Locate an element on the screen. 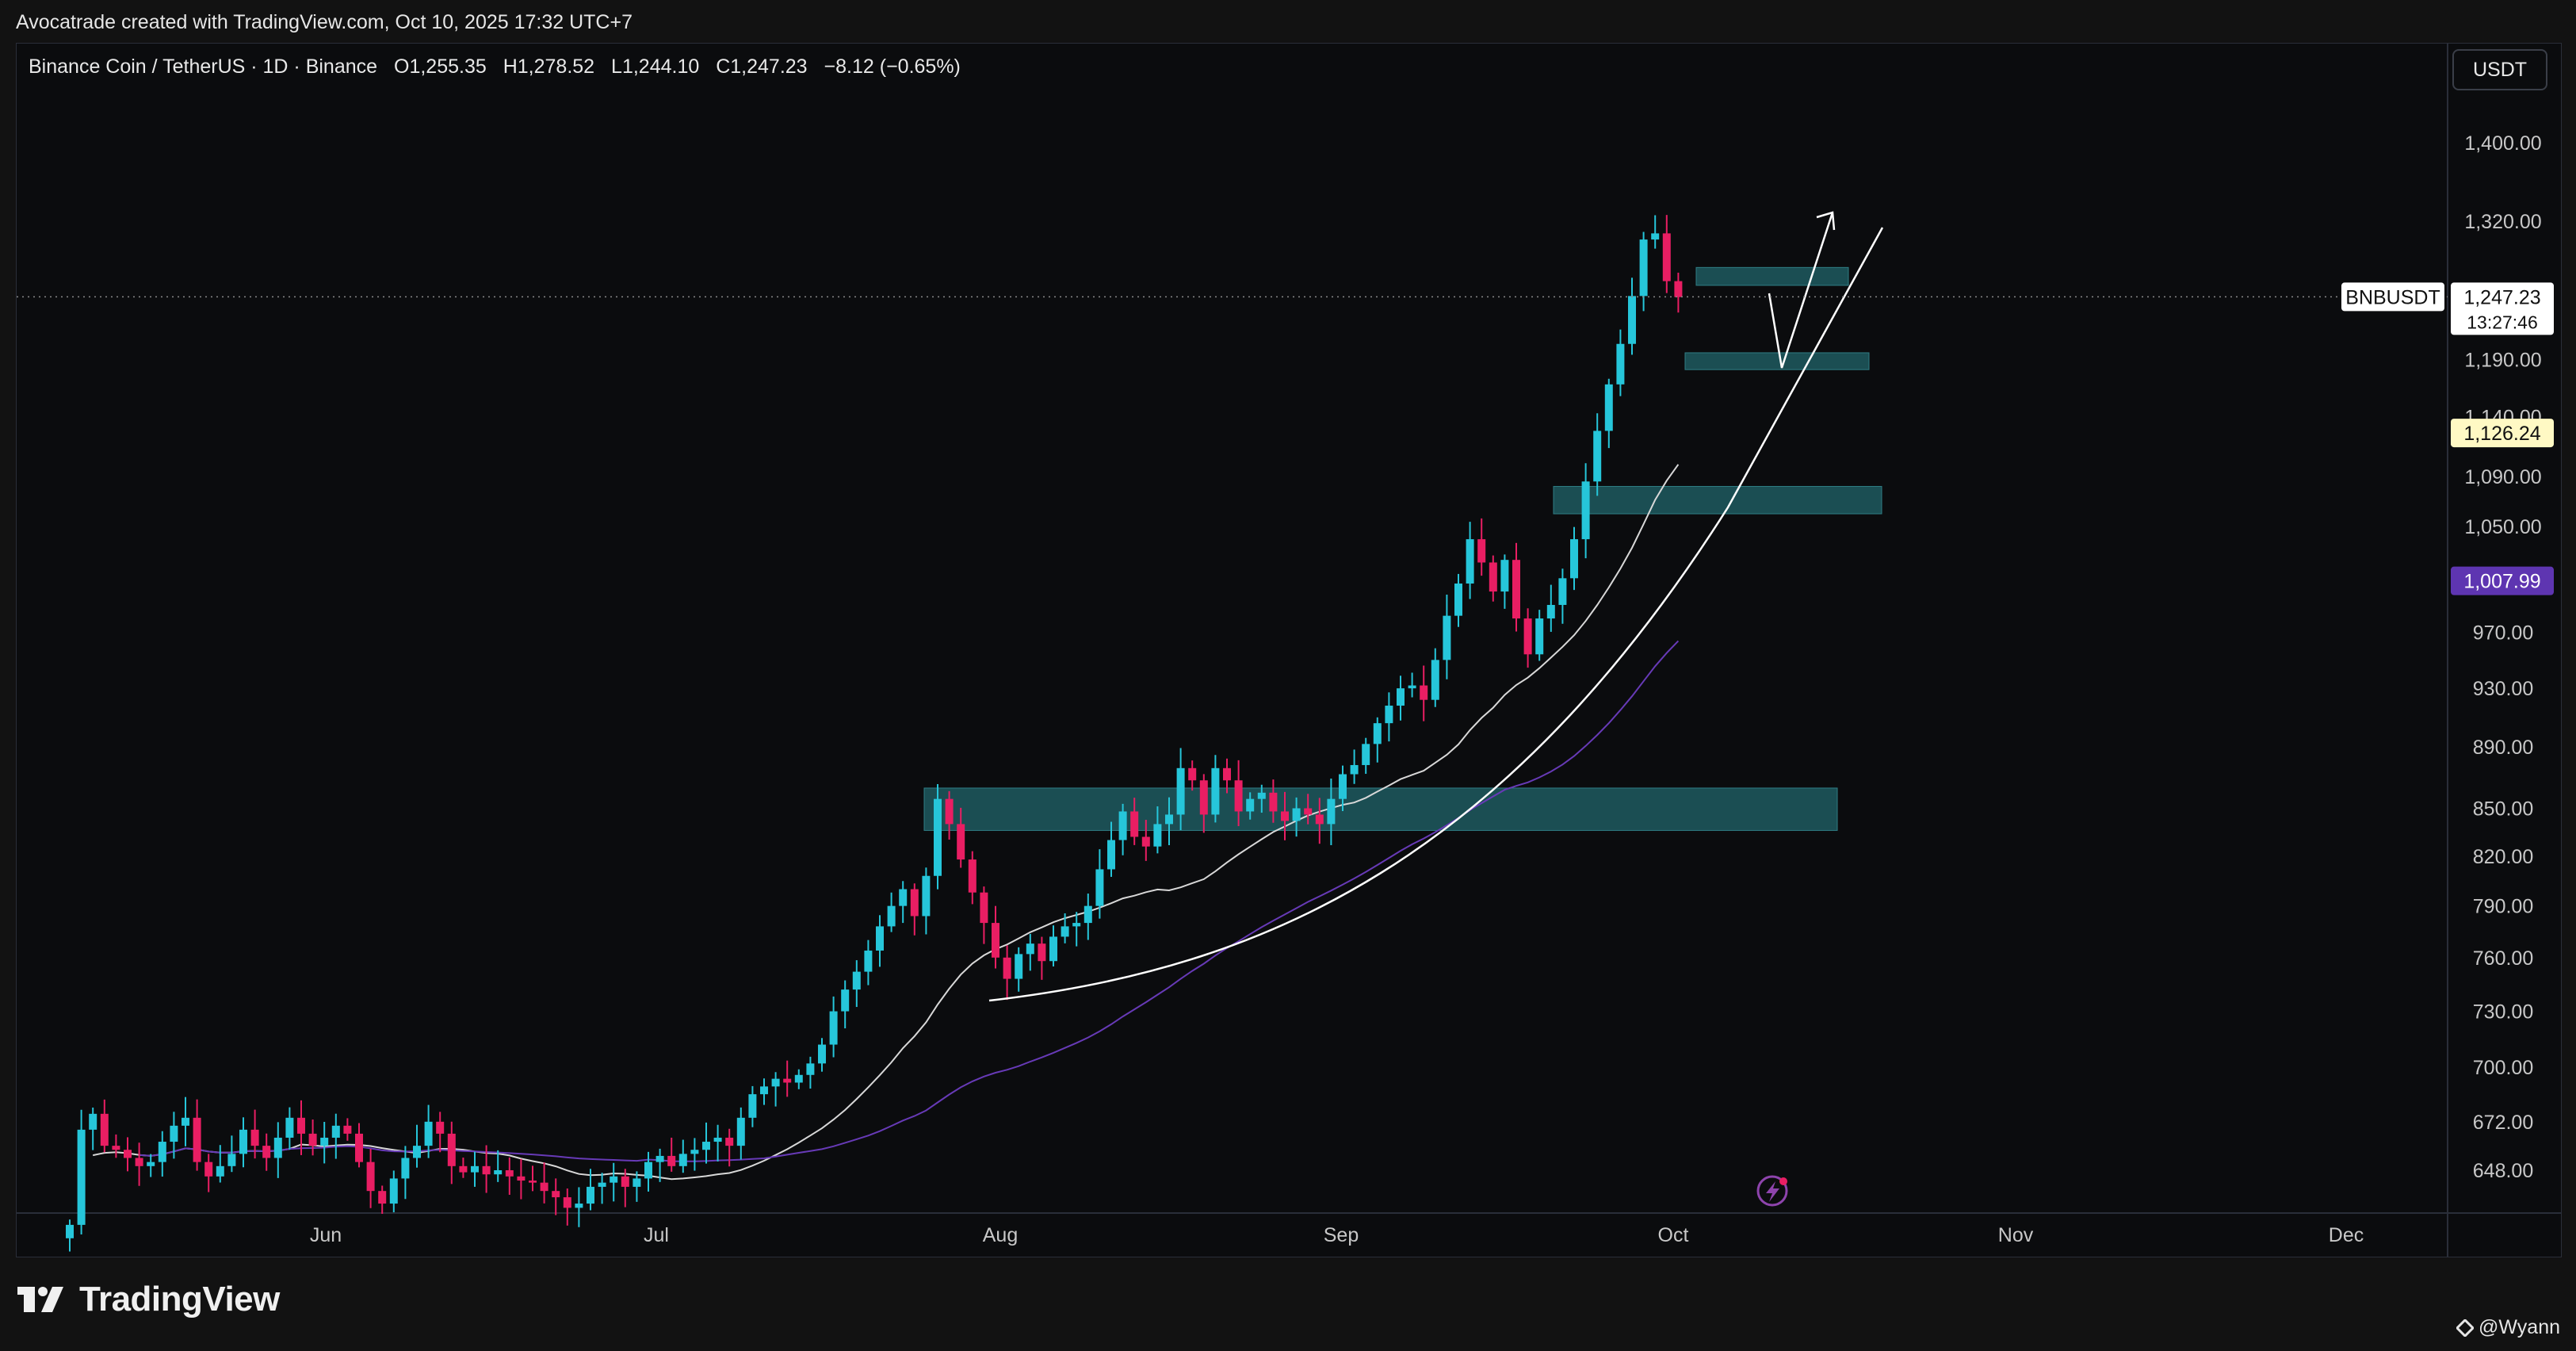 This screenshot has height=1351, width=2576. y-tick-label: 1,320.00 is located at coordinates (2502, 222).